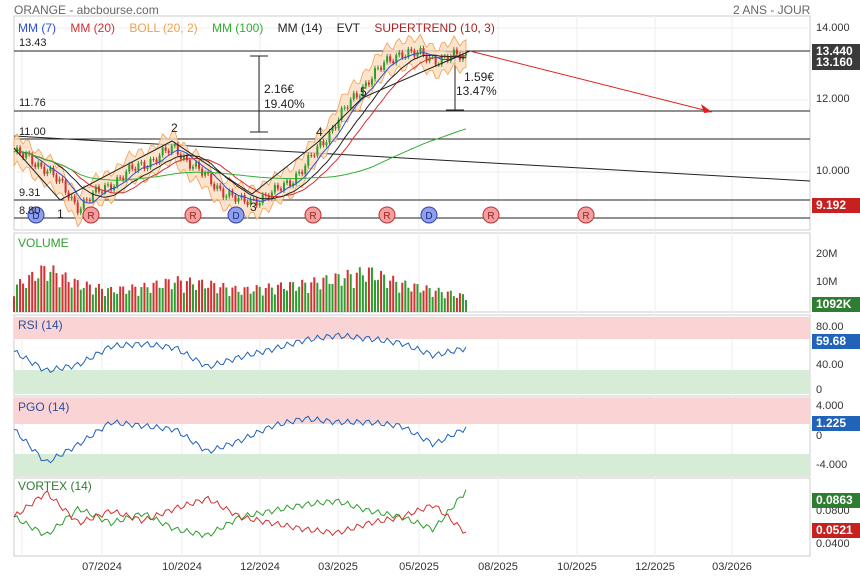  Describe the element at coordinates (163, 28) in the screenshot. I see `legend-boll: BOLL (20, 2)` at that location.